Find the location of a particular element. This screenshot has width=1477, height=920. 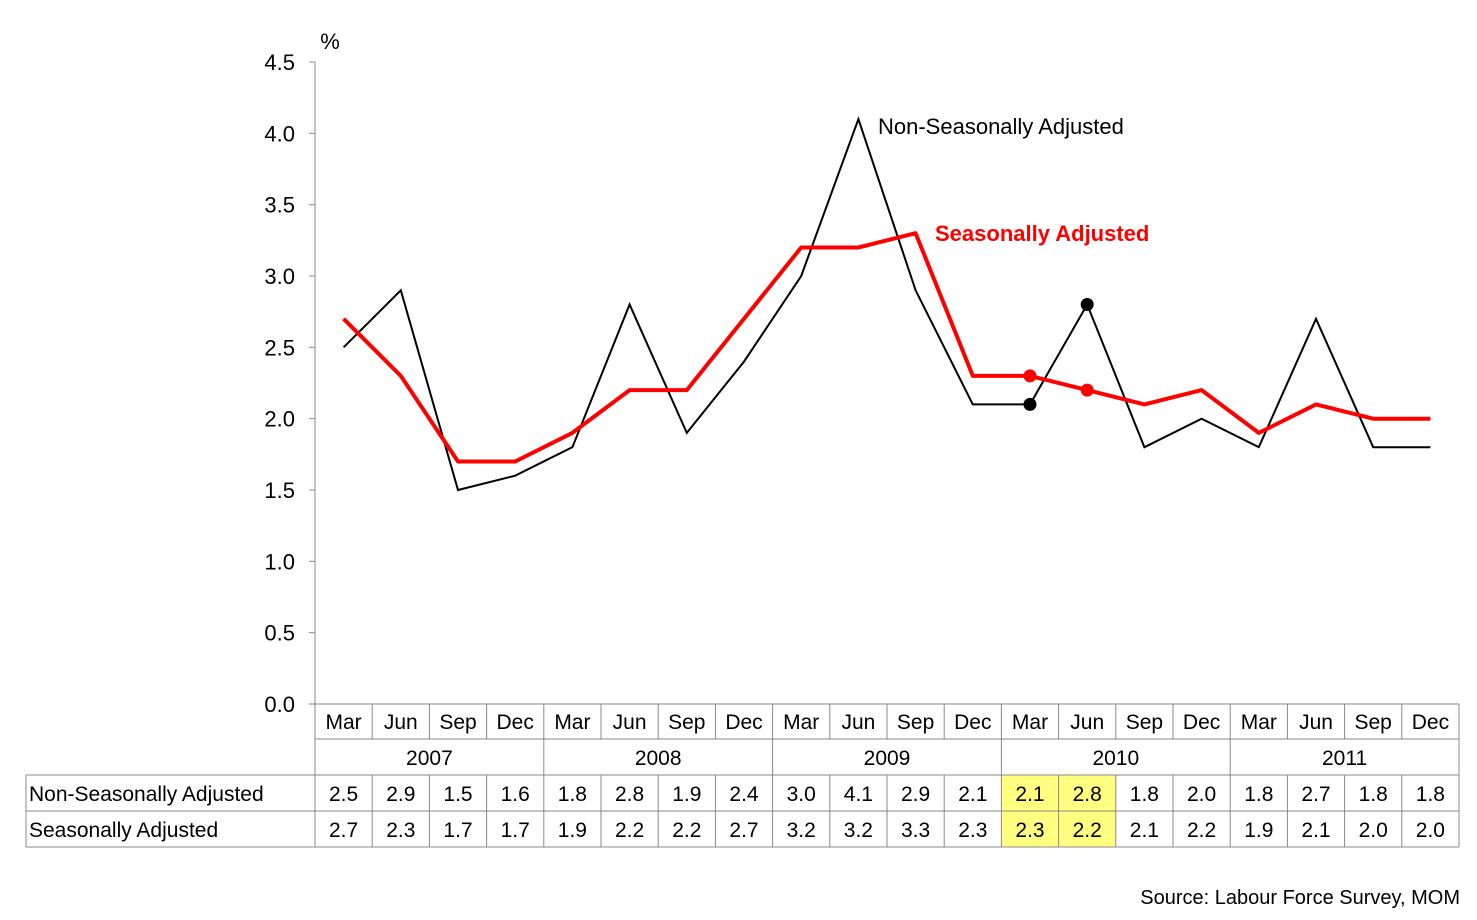

table-cell-value: 1.5 is located at coordinates (457, 794).